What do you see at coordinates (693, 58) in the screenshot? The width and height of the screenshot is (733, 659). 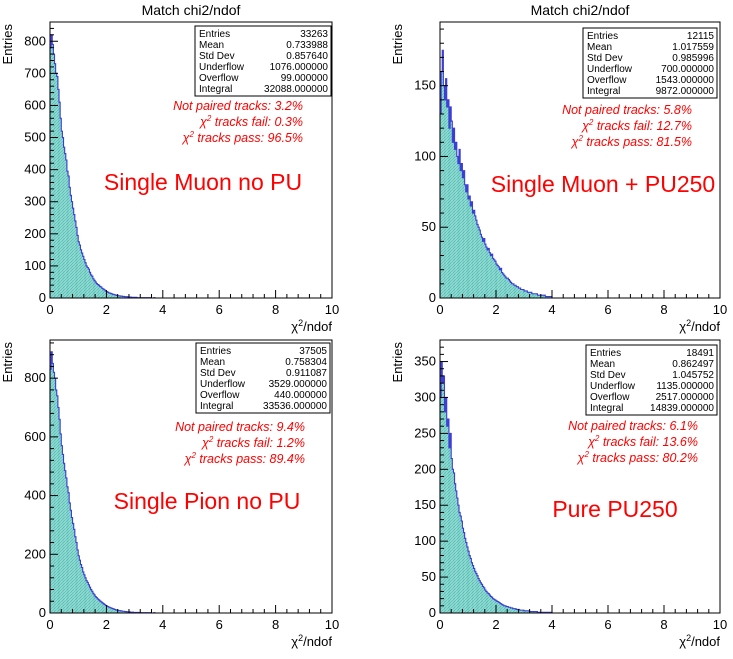 I see `stats-value: 0.985996` at bounding box center [693, 58].